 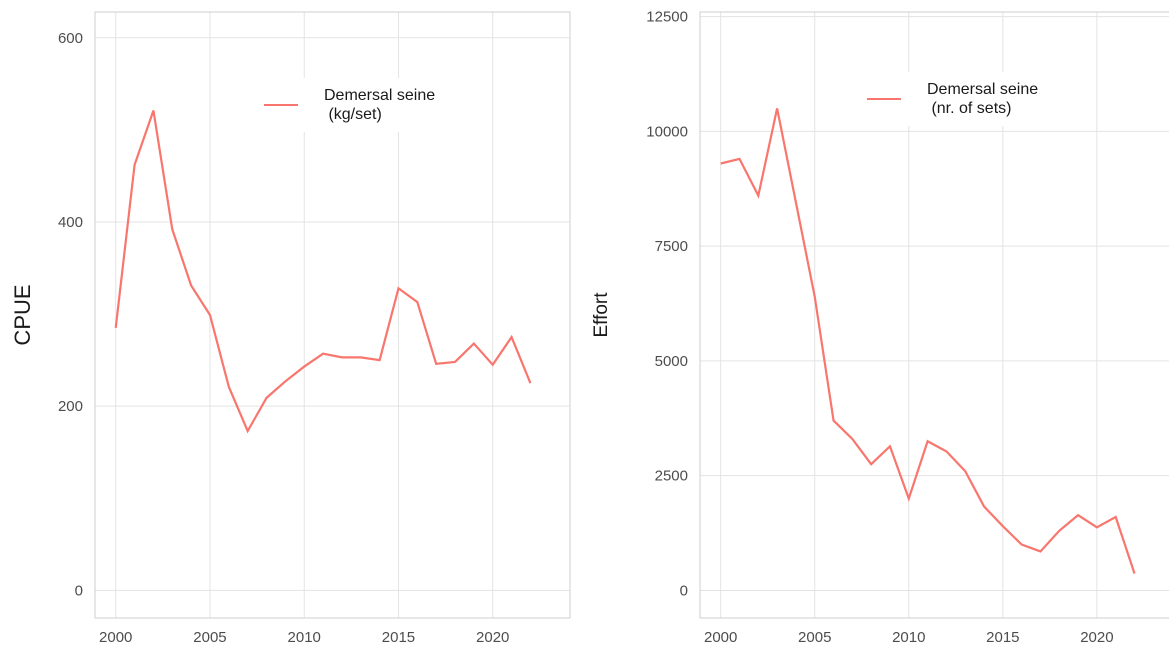 I want to click on legend: Demersal seine (nr. of sets), so click(x=953, y=99).